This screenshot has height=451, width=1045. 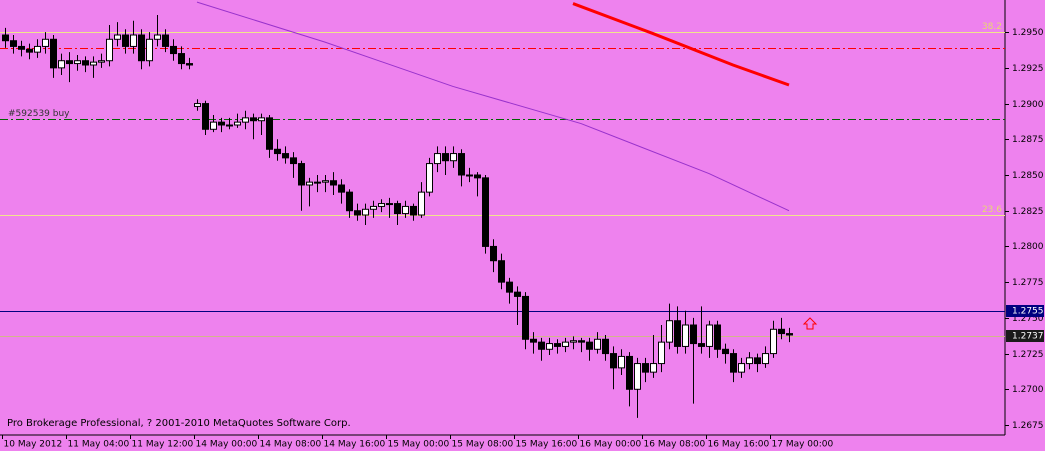 I want to click on x-tick-label: 10 May 2012, so click(x=33, y=445).